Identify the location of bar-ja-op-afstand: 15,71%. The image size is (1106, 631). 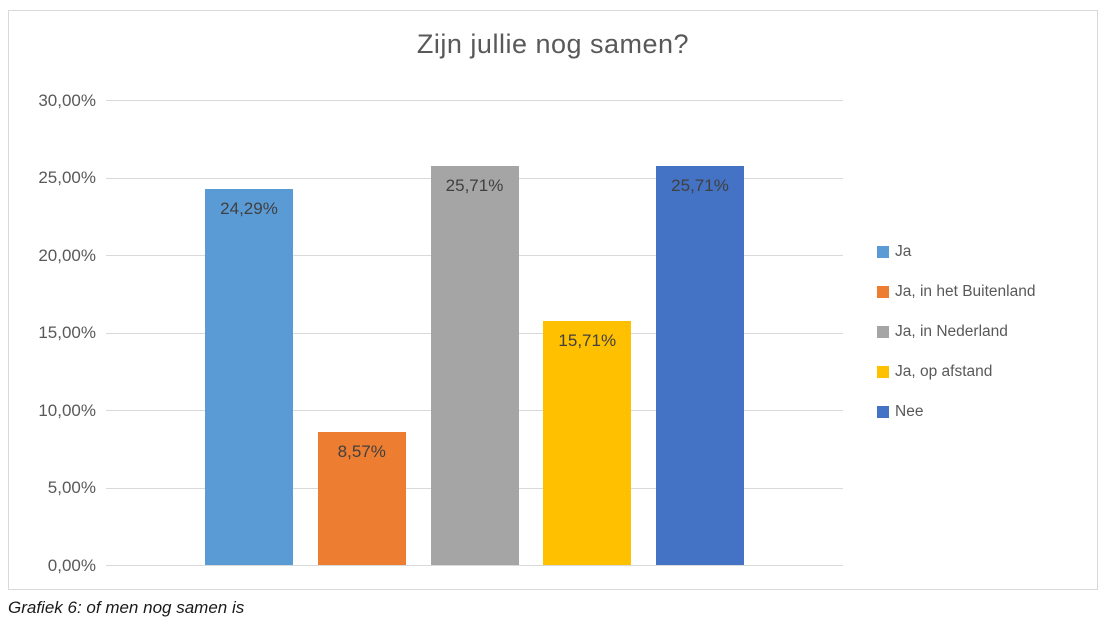
(587, 443).